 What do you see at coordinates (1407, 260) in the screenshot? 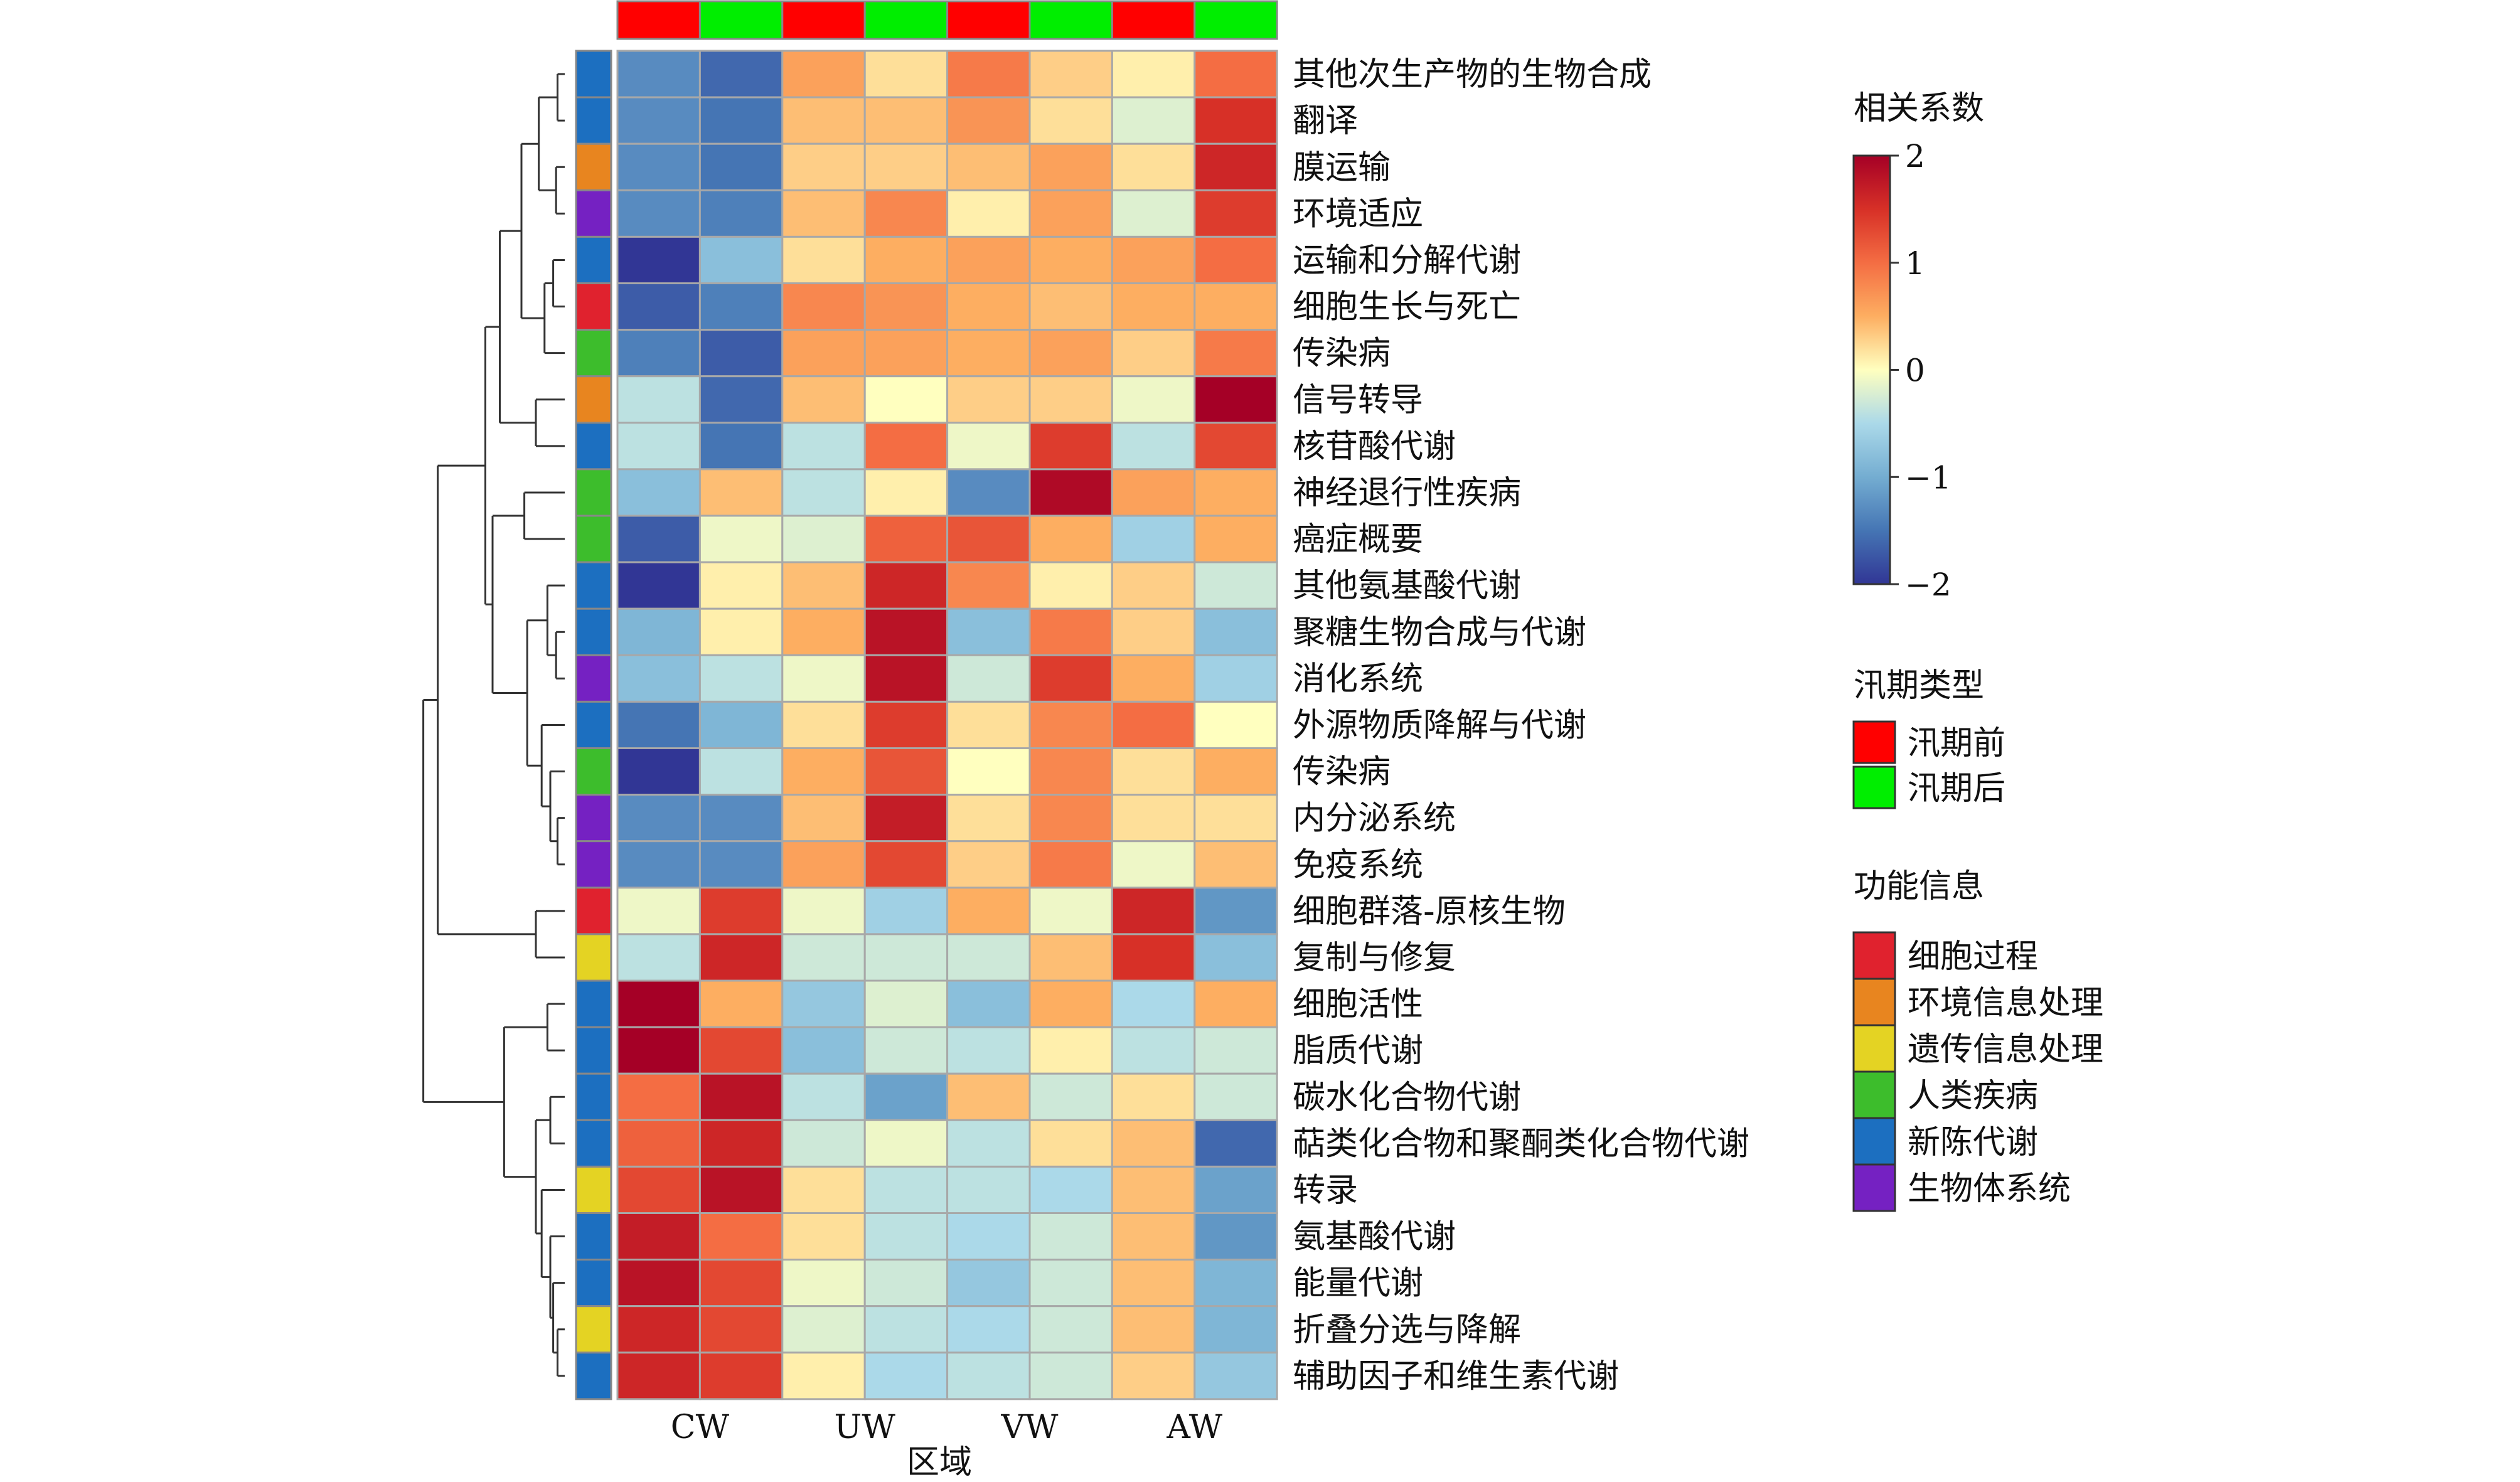
I see `row-label-5: 运输和分解代谢` at bounding box center [1407, 260].